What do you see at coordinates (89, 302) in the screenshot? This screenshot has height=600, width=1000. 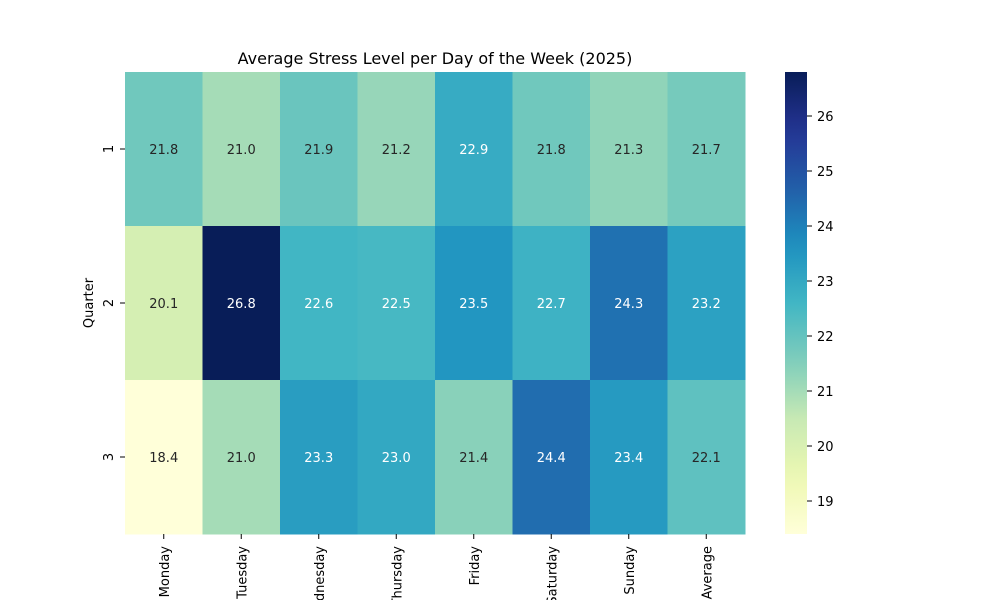 I see `y-axis-label: Quarter` at bounding box center [89, 302].